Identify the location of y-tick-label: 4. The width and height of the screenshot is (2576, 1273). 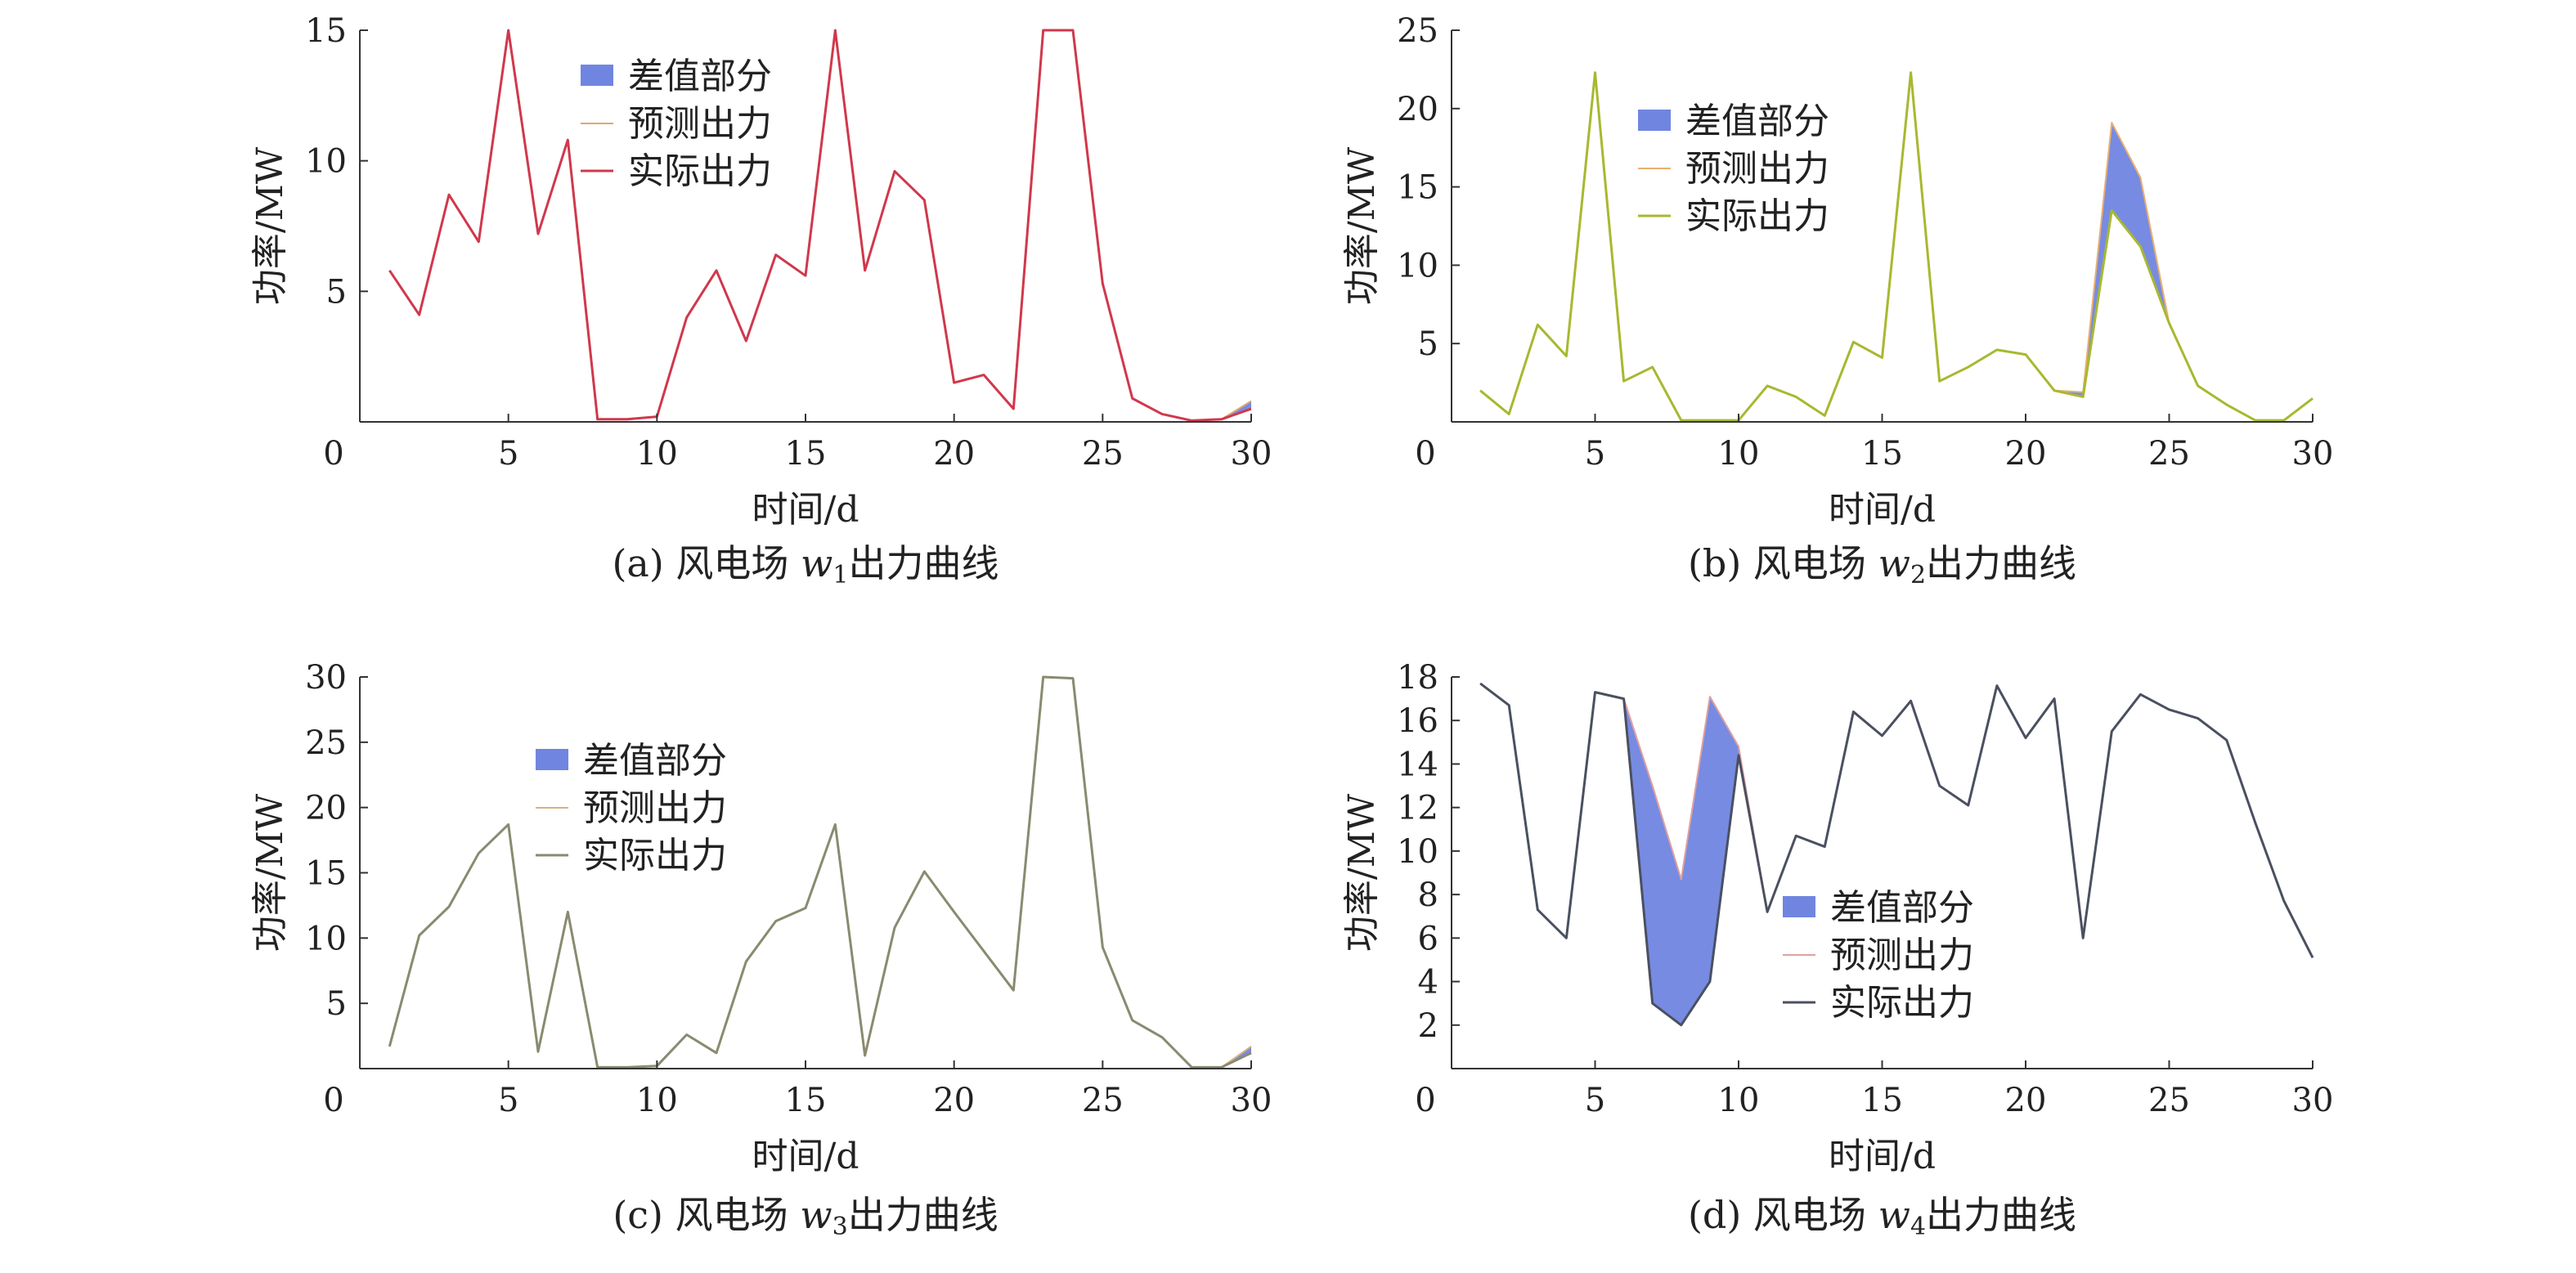
(1428, 983).